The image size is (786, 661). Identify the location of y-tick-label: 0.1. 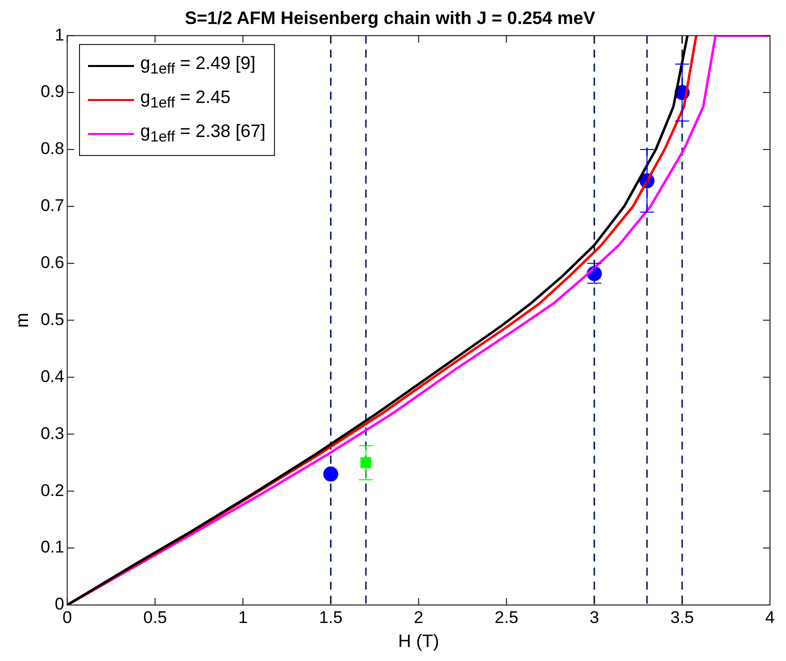
(52, 547).